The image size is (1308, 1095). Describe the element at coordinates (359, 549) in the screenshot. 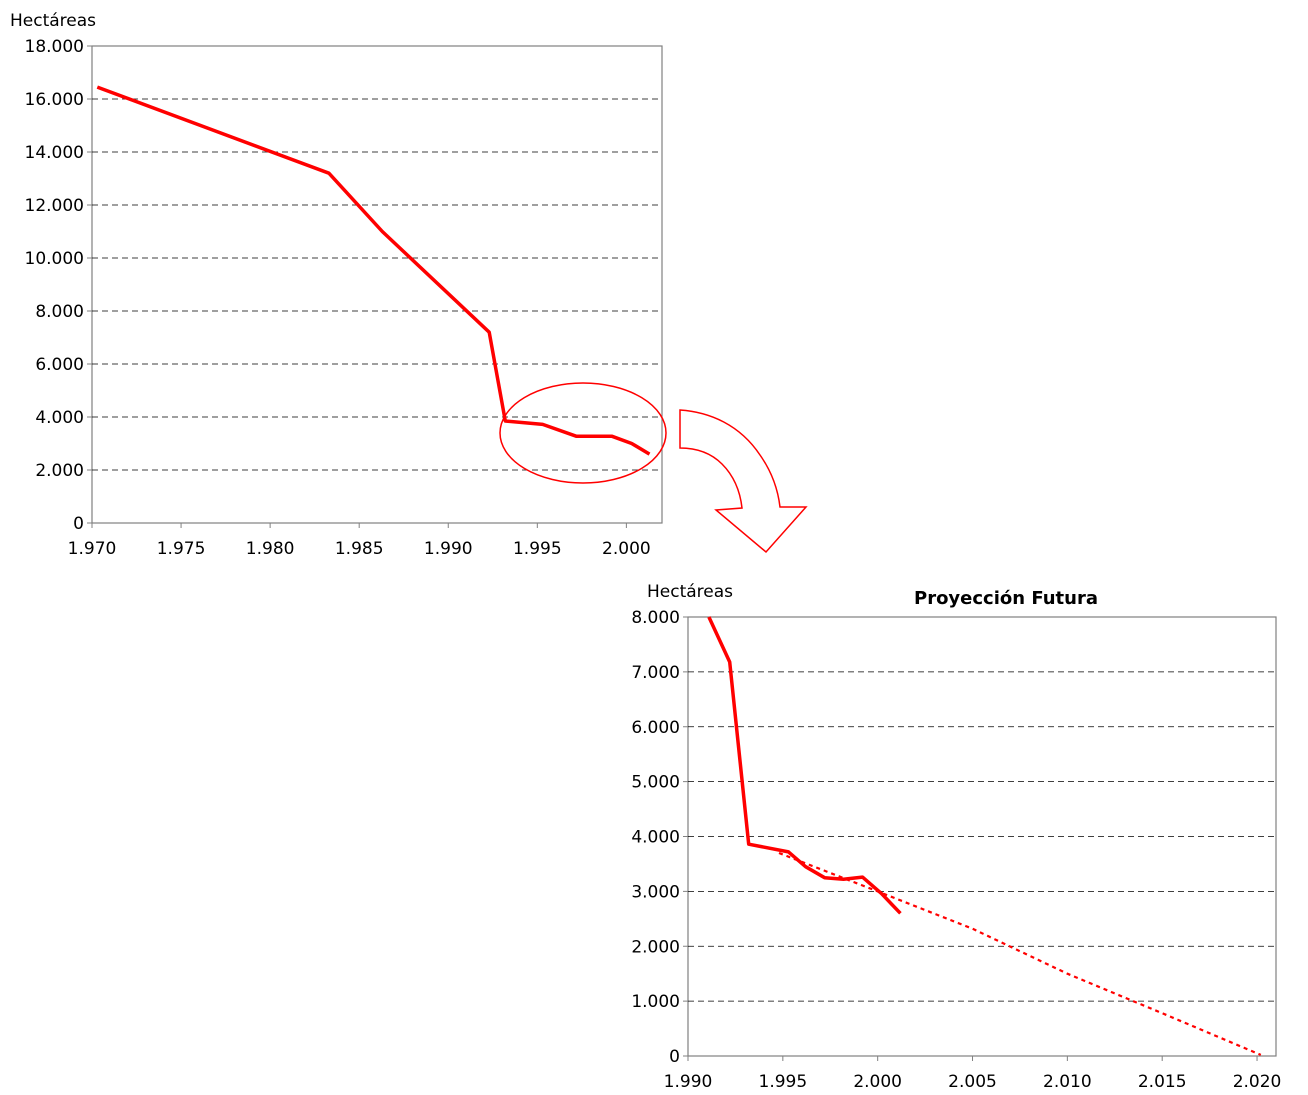

I see `x-tick-label: 1.985` at that location.